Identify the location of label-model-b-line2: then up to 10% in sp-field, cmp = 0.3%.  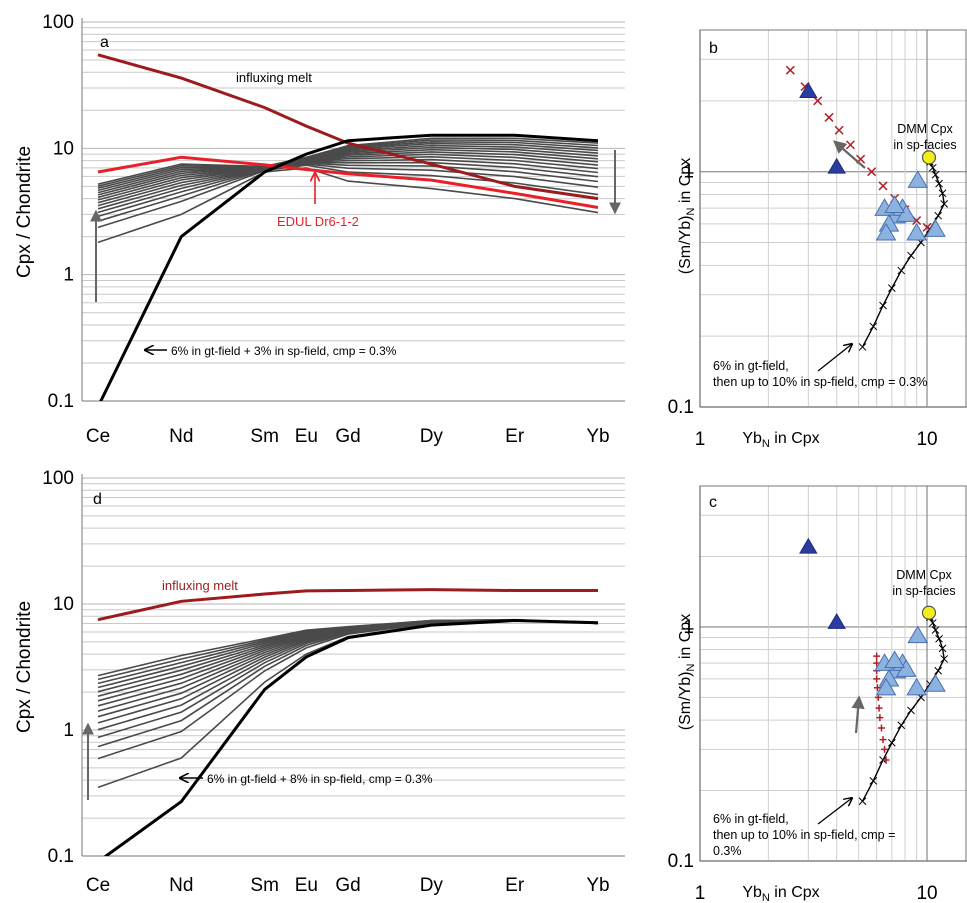
(820, 382).